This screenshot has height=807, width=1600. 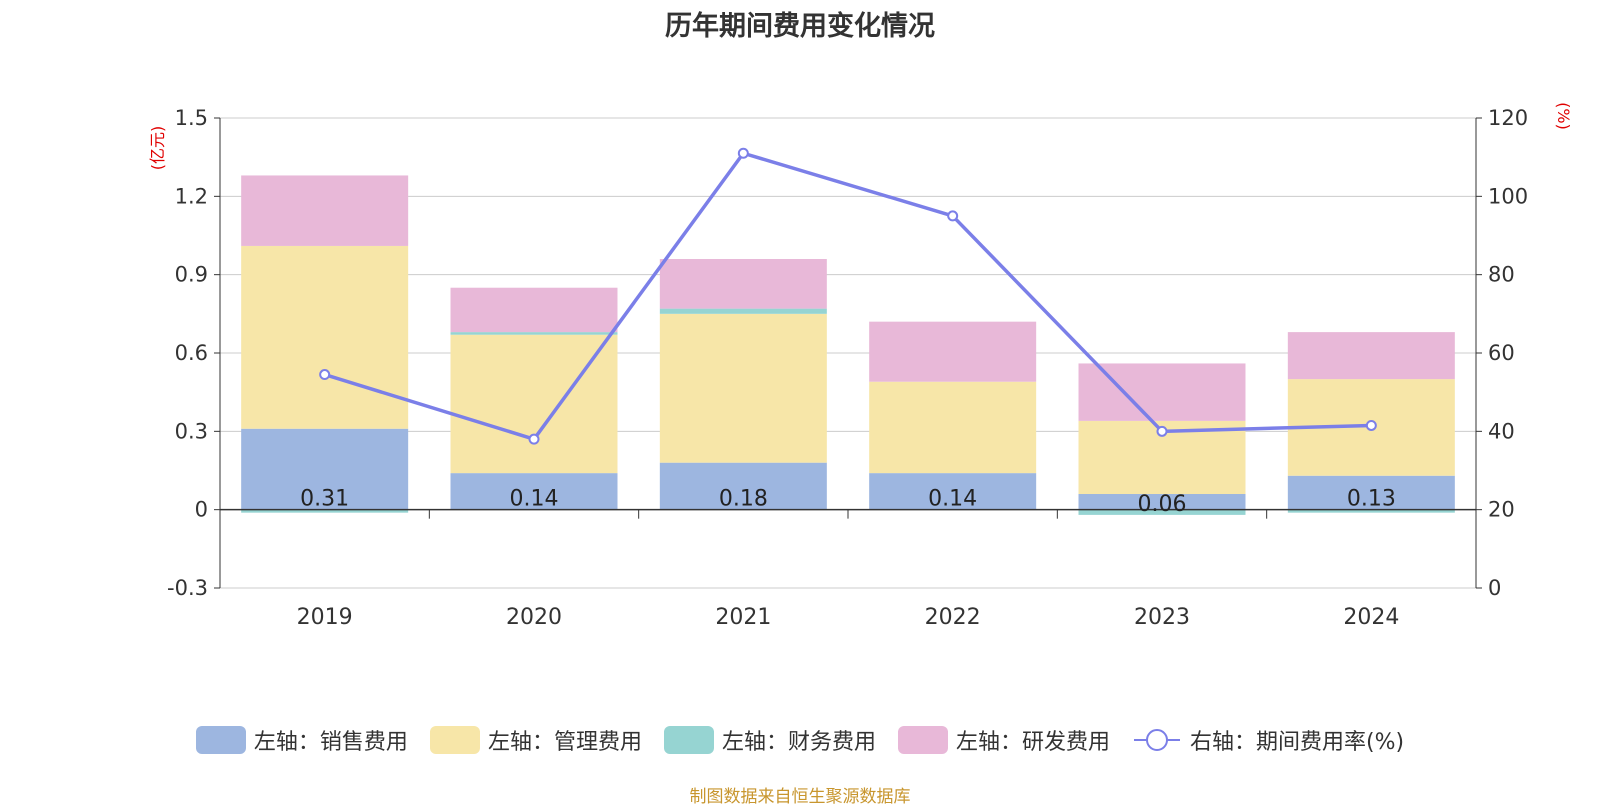 What do you see at coordinates (564, 742) in the screenshot?
I see `legend-label-admin: 左轴：管理费用` at bounding box center [564, 742].